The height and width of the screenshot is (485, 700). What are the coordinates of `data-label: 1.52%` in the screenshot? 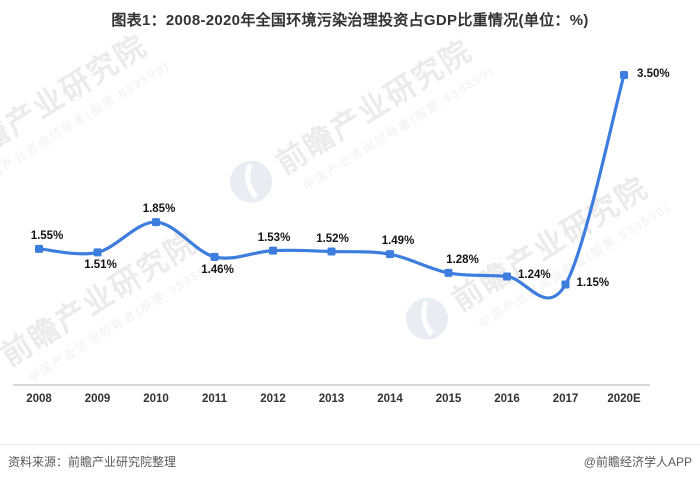 It's located at (332, 238).